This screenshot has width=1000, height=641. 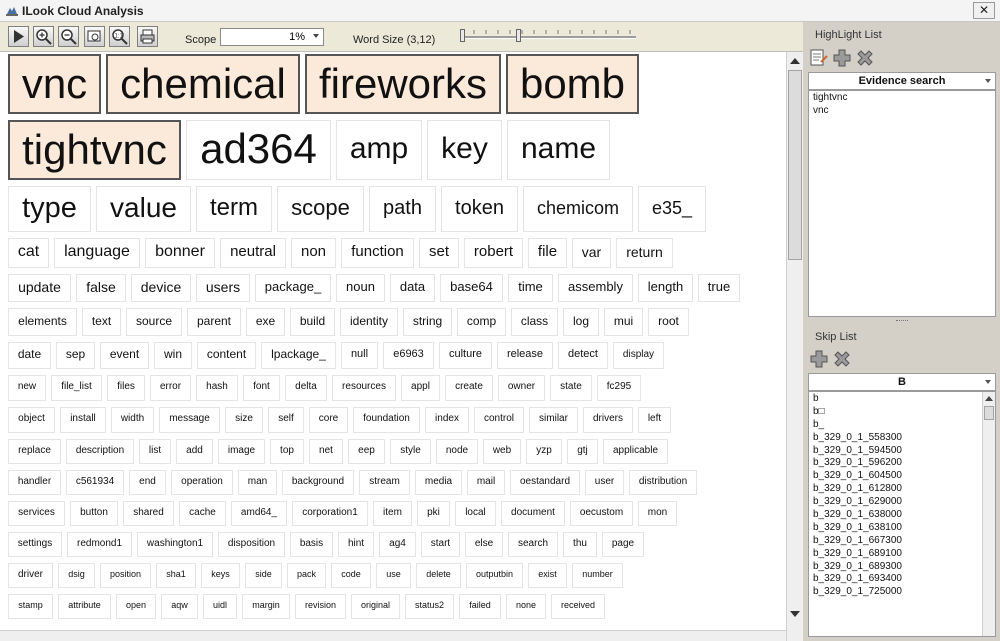 I want to click on cloud-word: mui, so click(x=623, y=322).